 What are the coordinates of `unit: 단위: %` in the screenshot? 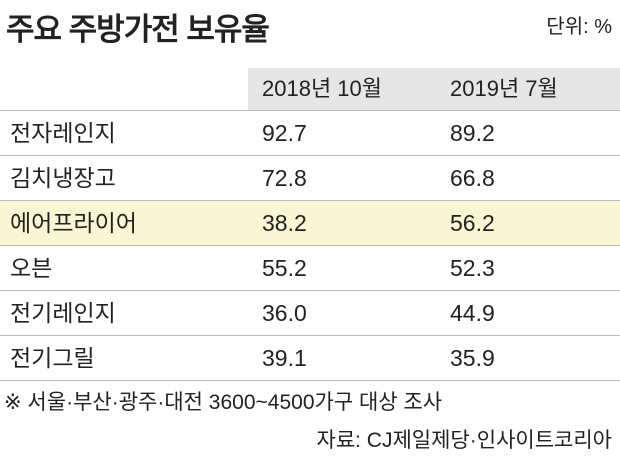 It's located at (579, 27).